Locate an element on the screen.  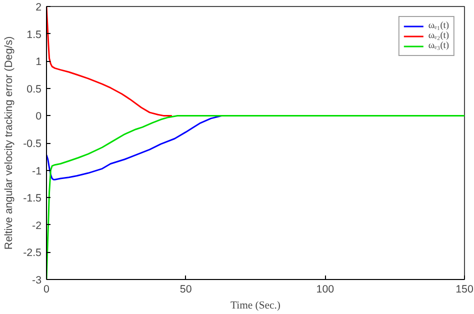
x-tick-label: 150 is located at coordinates (465, 290).